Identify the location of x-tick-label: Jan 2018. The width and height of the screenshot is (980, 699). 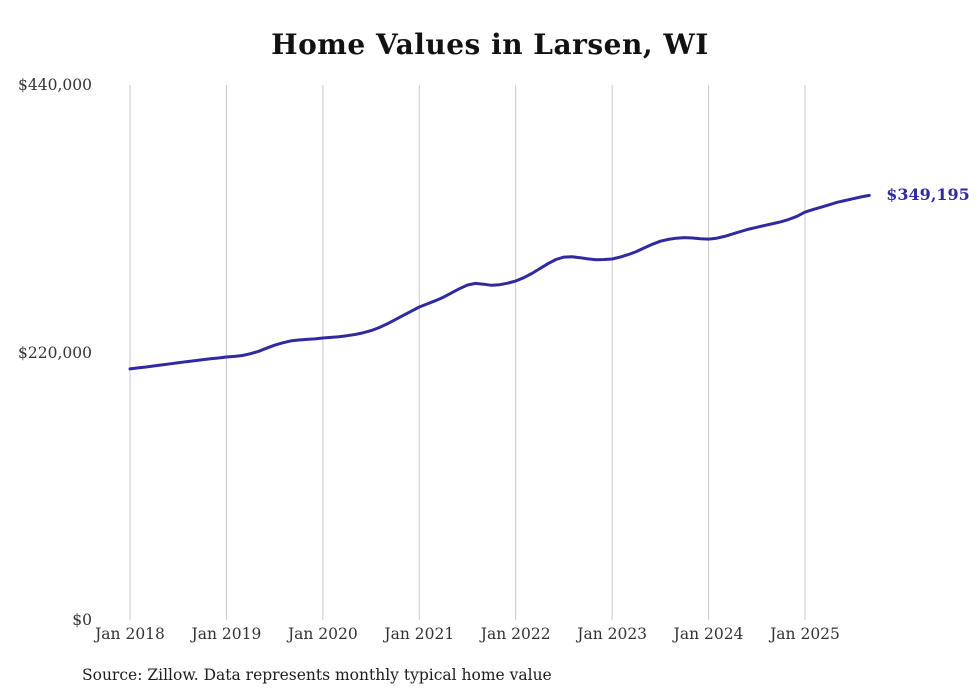
(130, 634).